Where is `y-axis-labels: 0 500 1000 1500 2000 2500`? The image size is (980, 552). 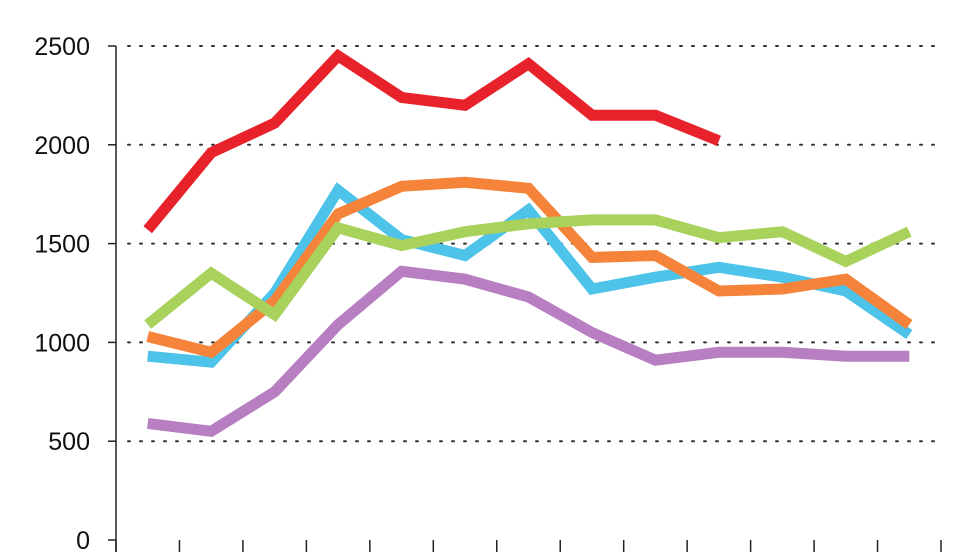
y-axis-labels: 0 500 1000 1500 2000 2500 is located at coordinates (62, 292).